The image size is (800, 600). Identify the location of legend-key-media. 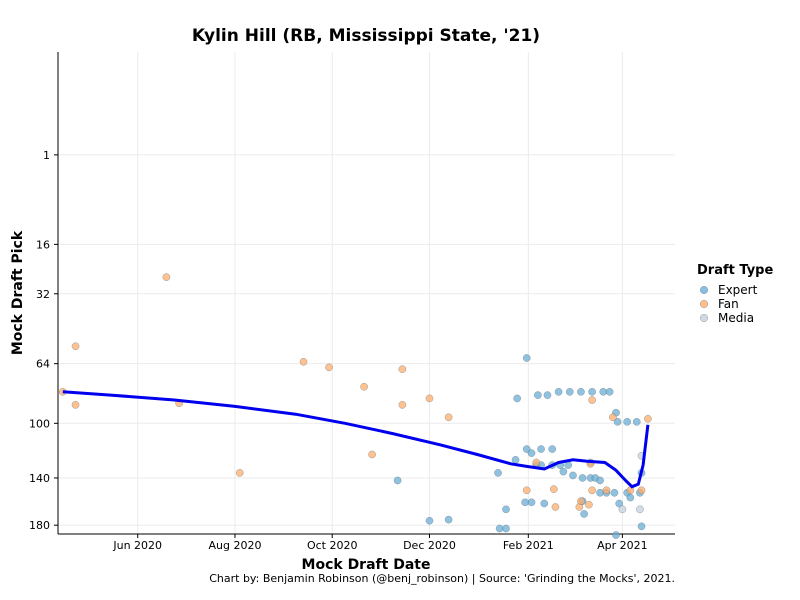
(704, 318).